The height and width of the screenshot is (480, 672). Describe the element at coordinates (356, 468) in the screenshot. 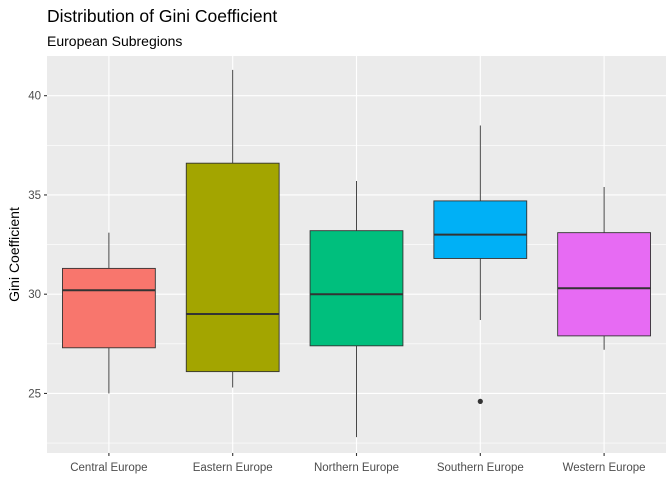

I see `x-tick-label: Northern Europe` at that location.